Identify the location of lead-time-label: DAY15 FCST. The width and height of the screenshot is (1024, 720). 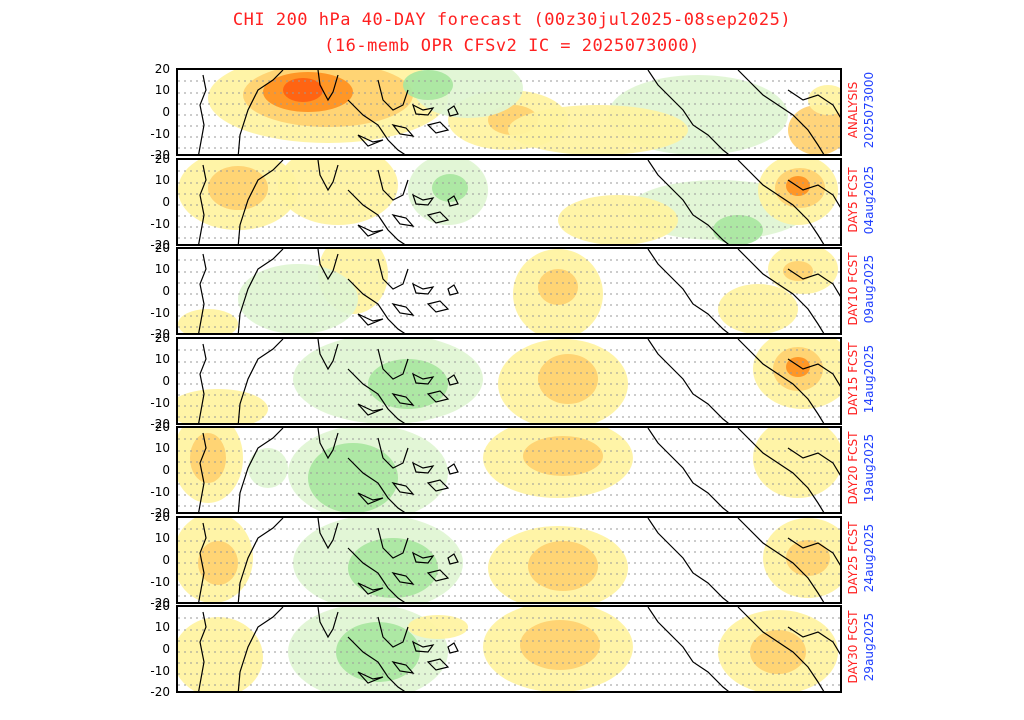
(853, 378).